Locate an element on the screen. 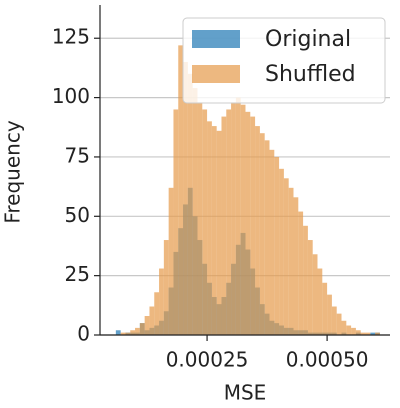 Image resolution: width=400 pixels, height=408 pixels. y-axis-label: Frequency is located at coordinates (13, 171).